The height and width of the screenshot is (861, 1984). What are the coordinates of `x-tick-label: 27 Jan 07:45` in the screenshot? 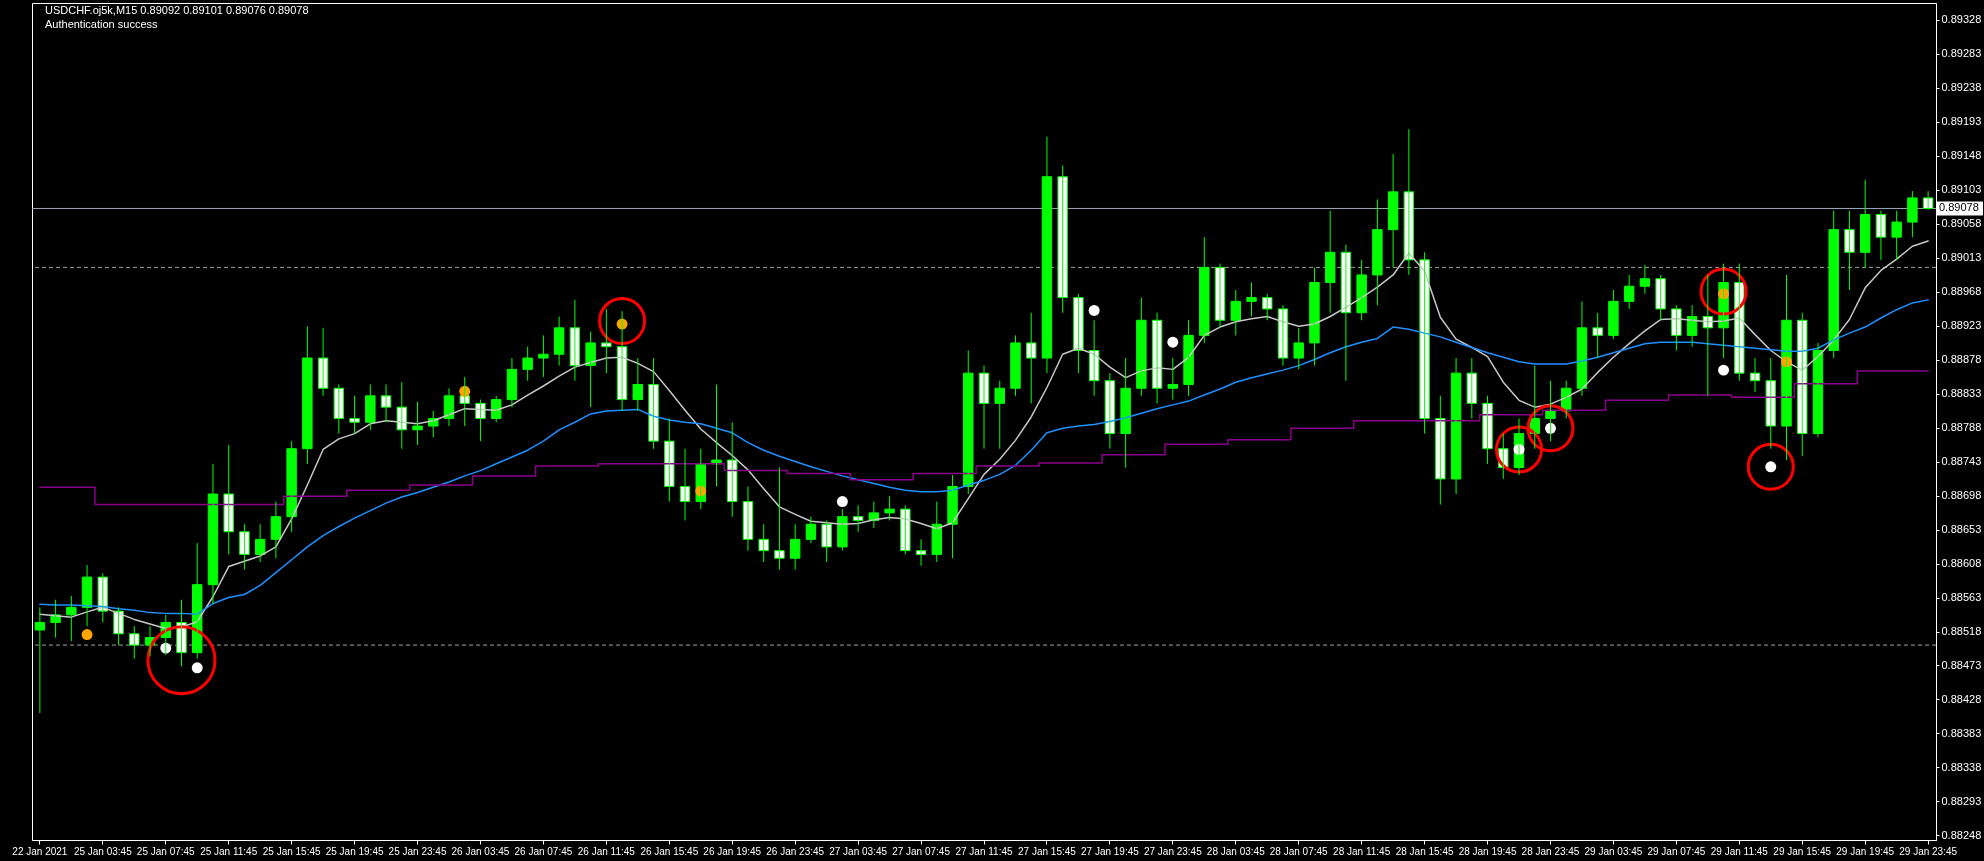 It's located at (921, 851).